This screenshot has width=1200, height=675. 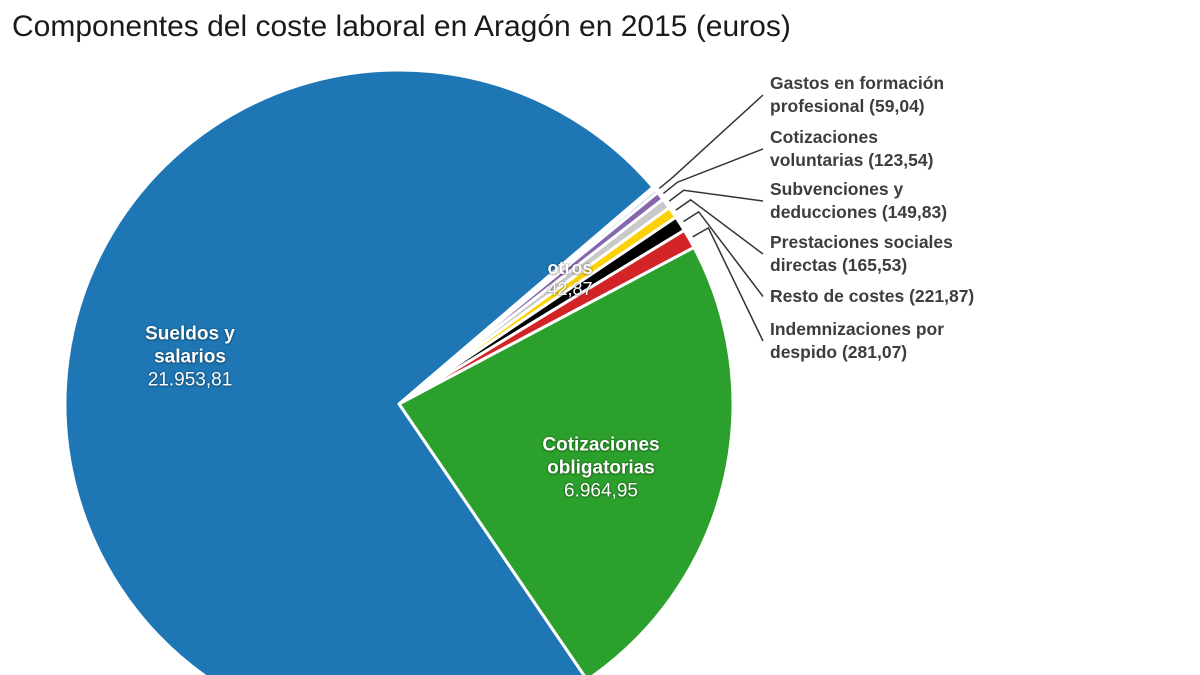 What do you see at coordinates (190, 345) in the screenshot?
I see `slice-label-title: Sueldos y salarios` at bounding box center [190, 345].